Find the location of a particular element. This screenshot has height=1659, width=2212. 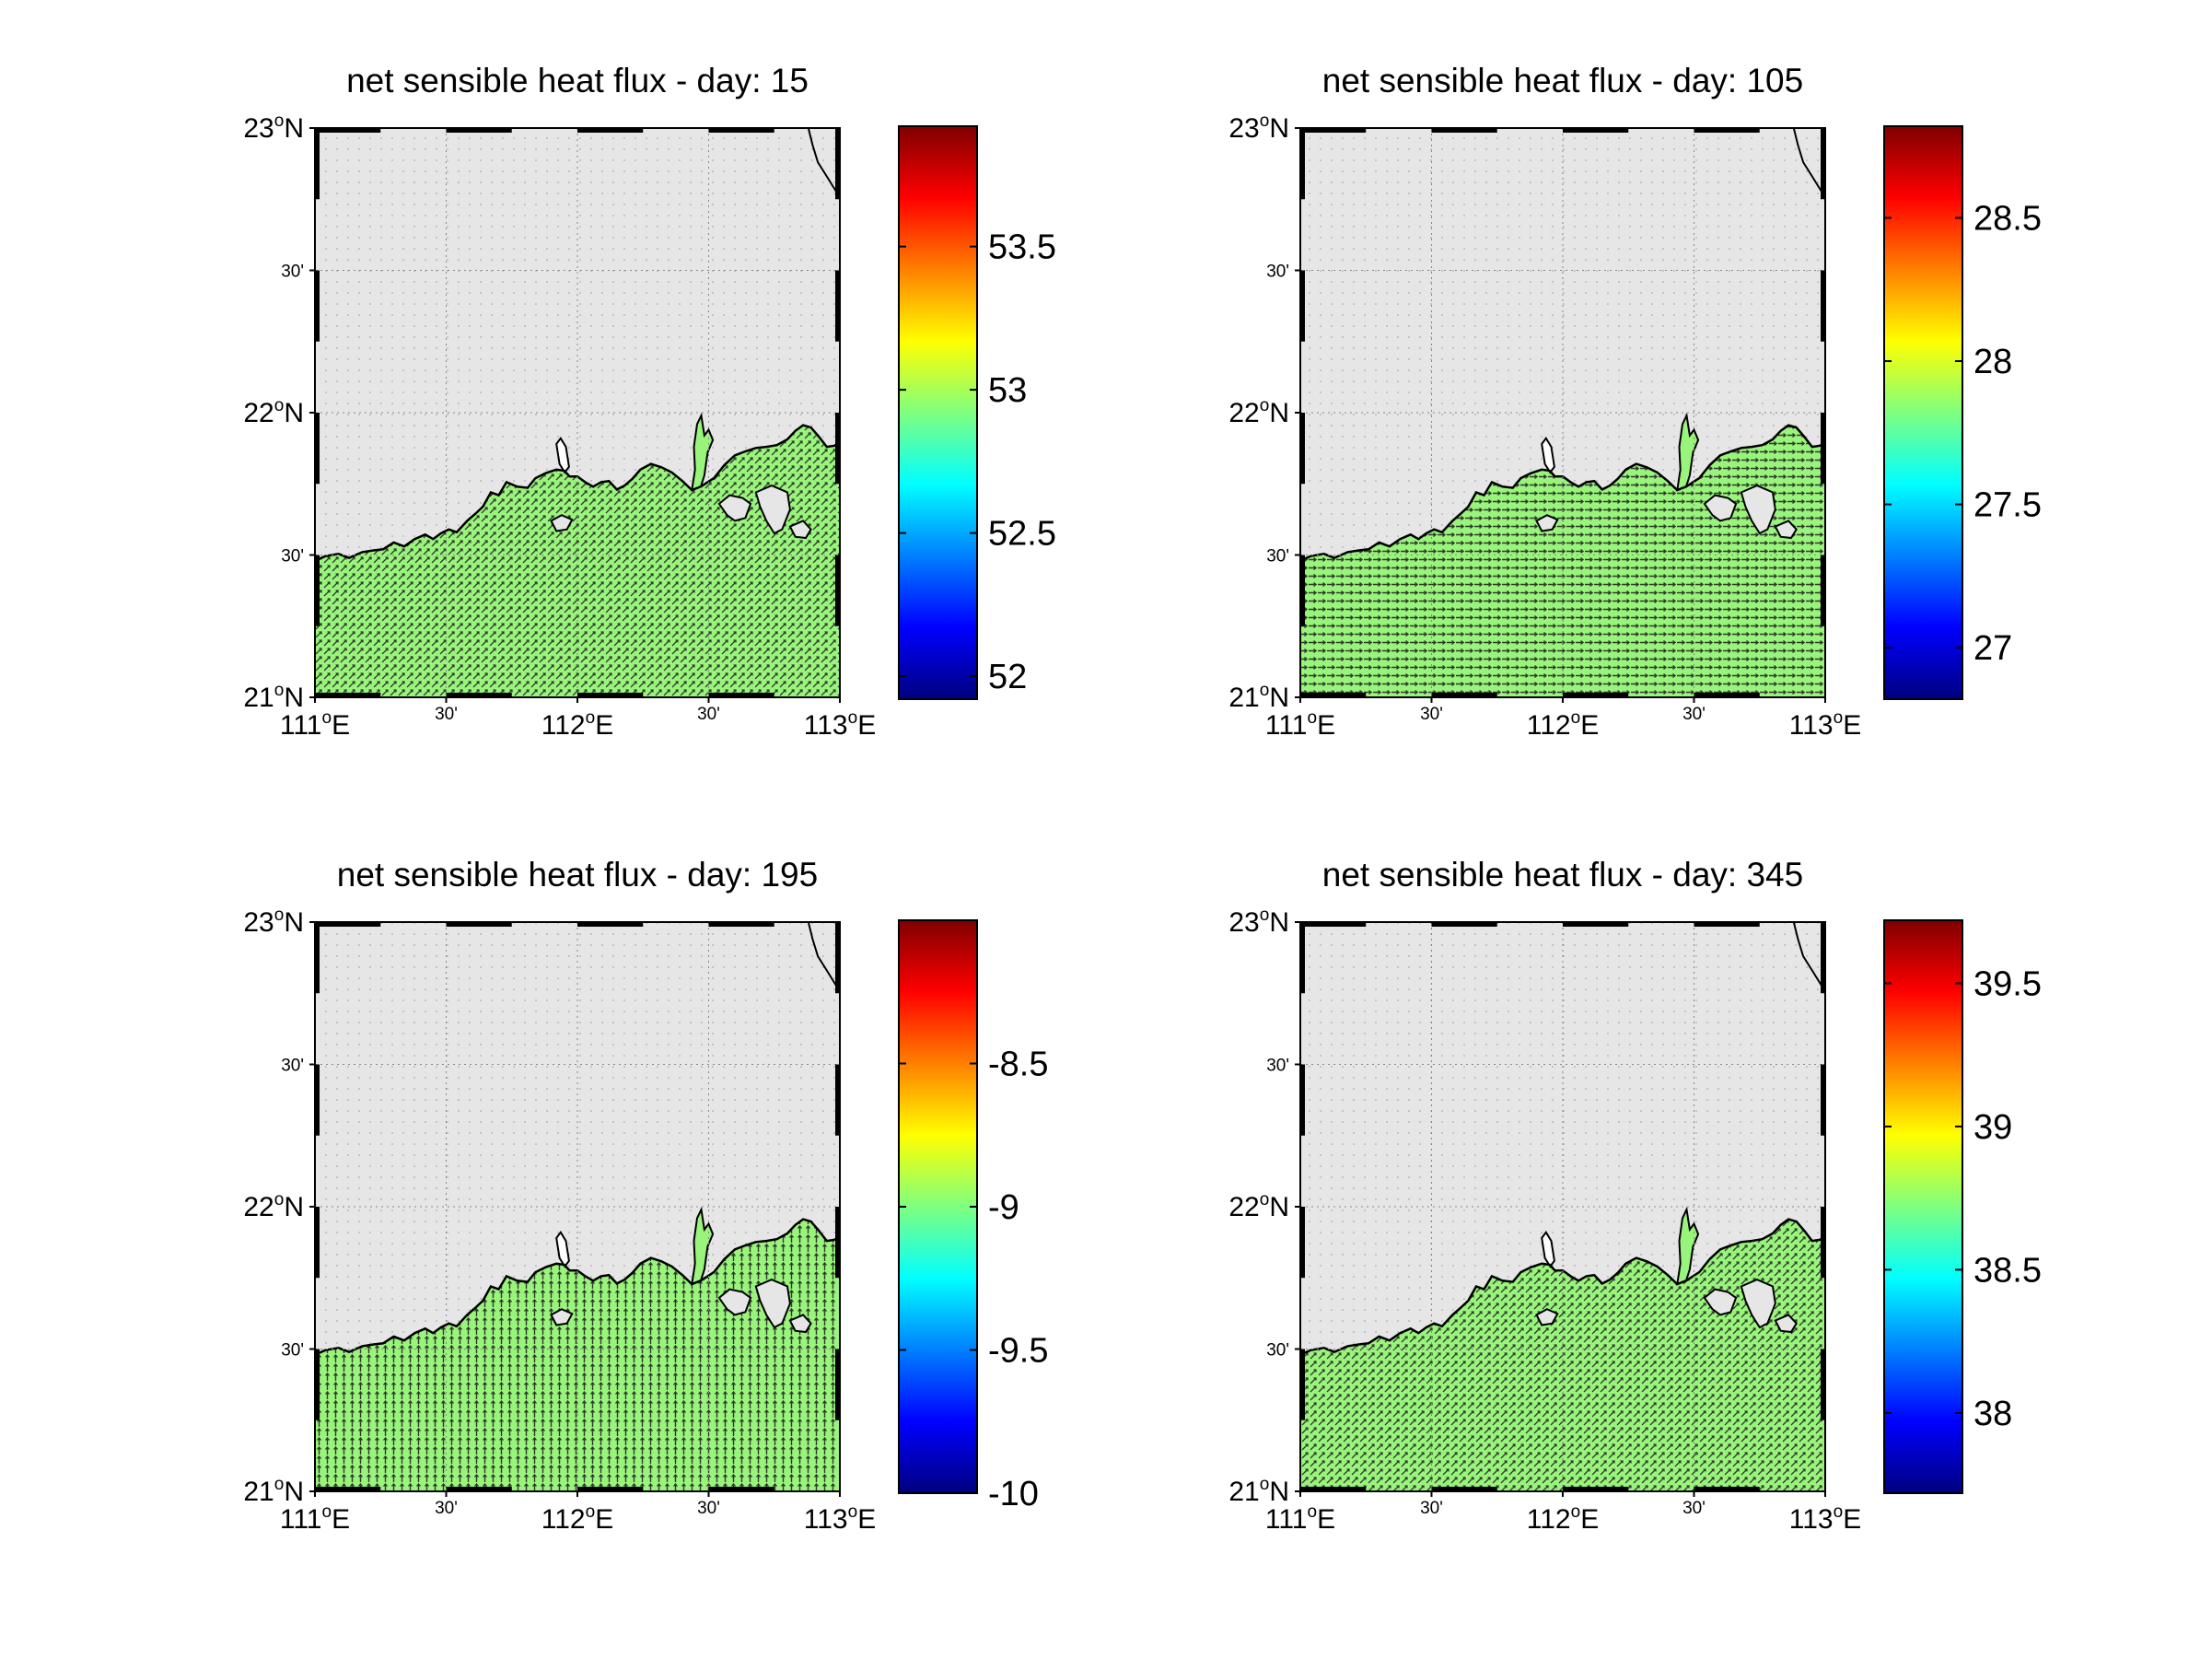

colorbar-tick-label: -9.5 is located at coordinates (1018, 1351).